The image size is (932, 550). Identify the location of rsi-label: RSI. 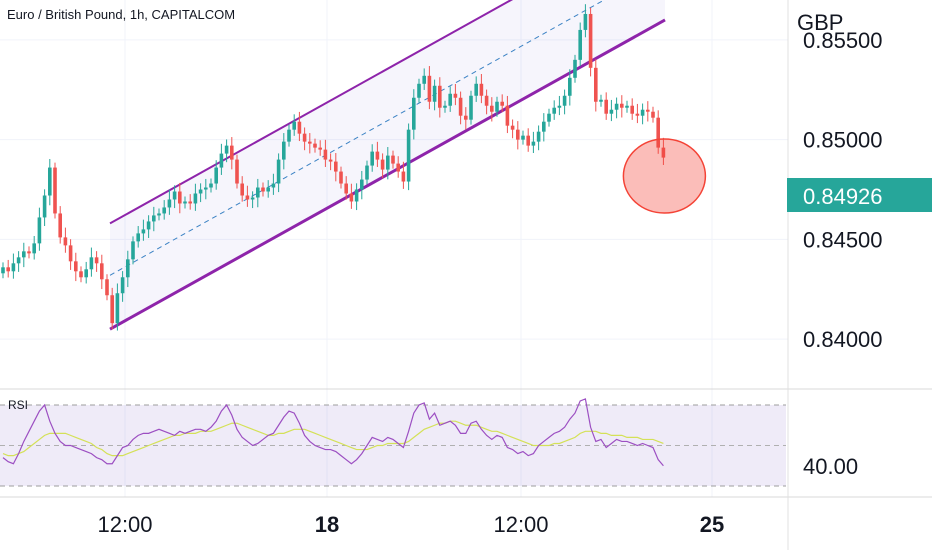
(18, 405).